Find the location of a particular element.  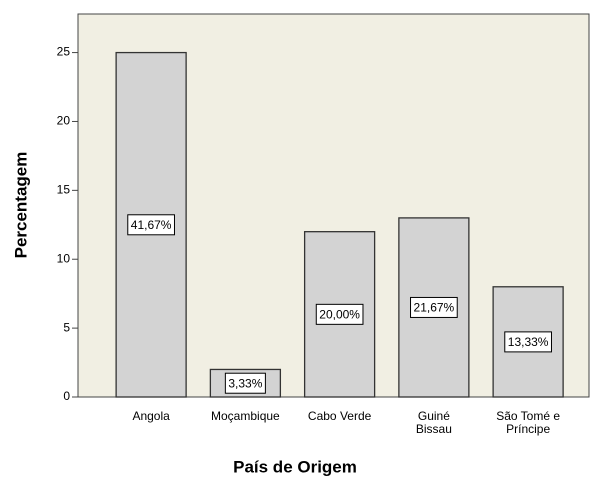

y-tick-label: 15 is located at coordinates (64, 190).